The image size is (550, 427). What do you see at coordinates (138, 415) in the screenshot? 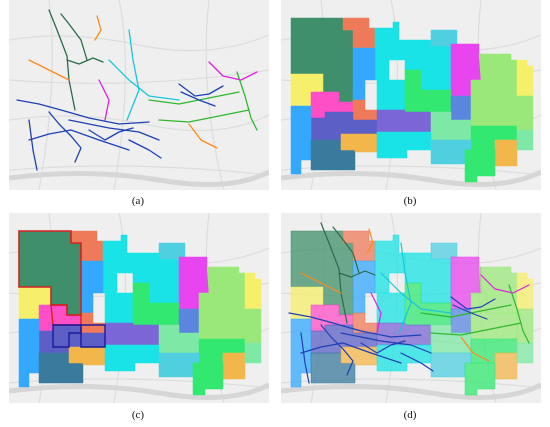
I see `caption-c: (c)` at bounding box center [138, 415].